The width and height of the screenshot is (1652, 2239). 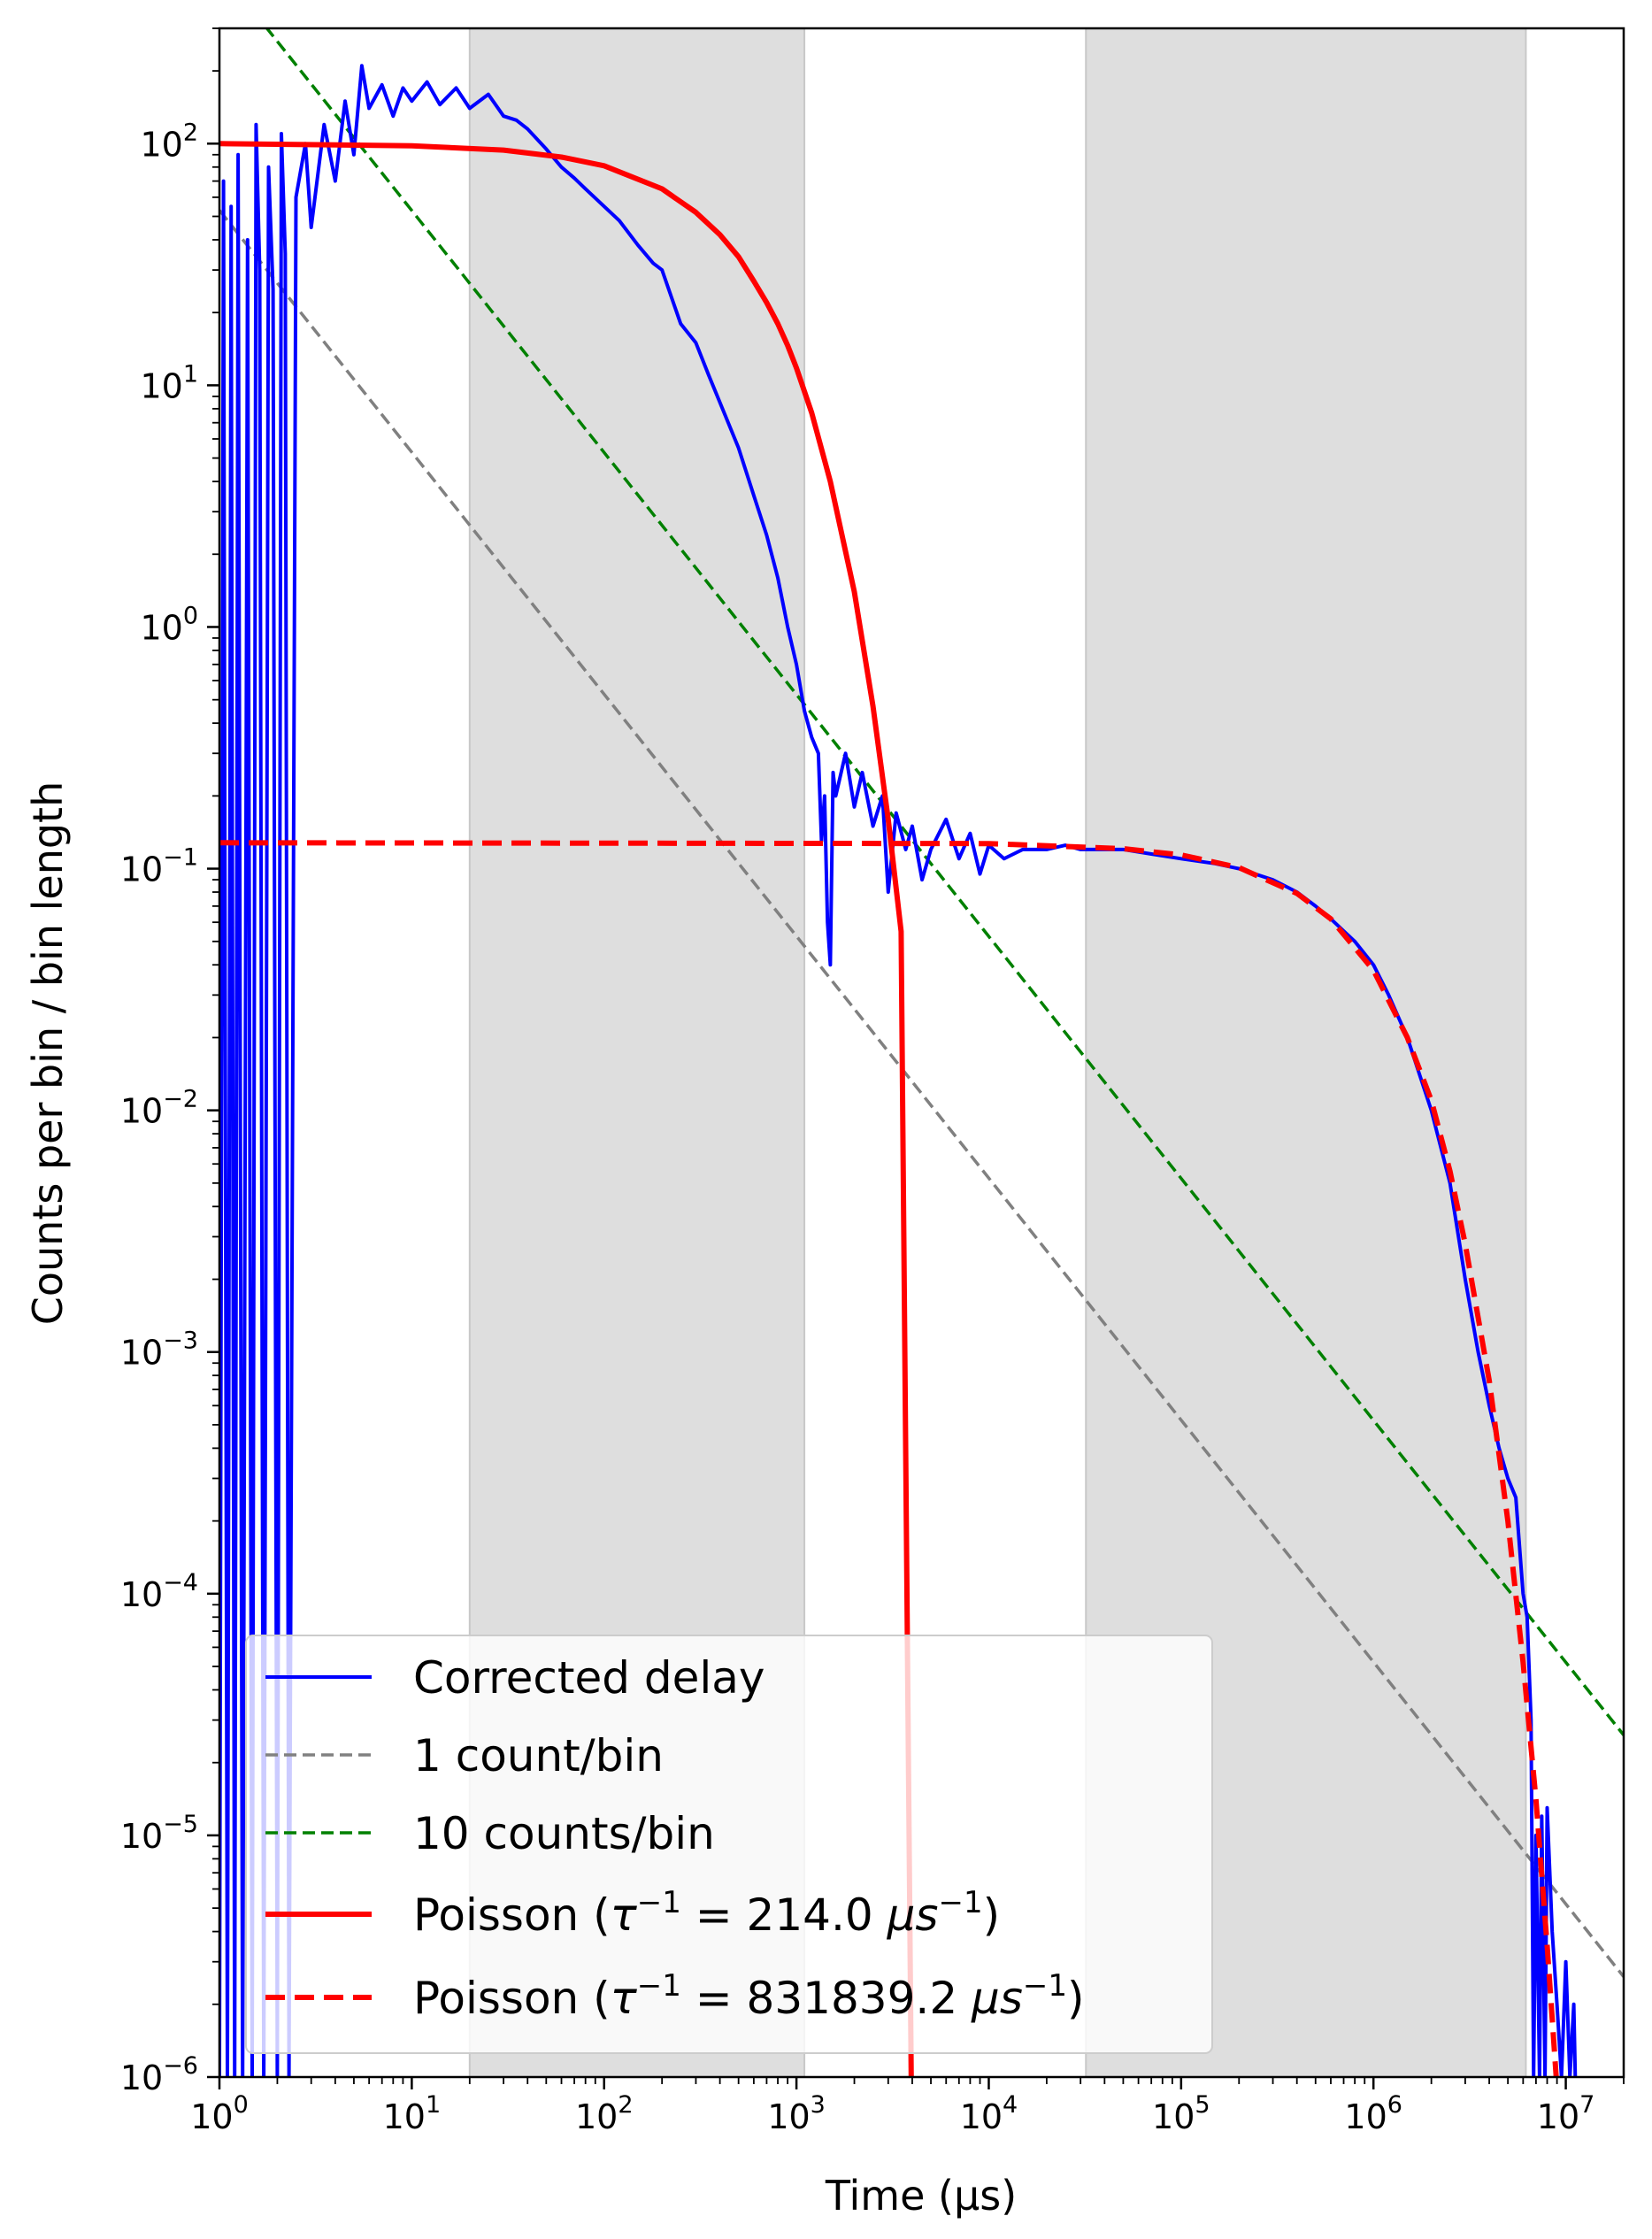 I want to click on y-tick-label: 10⁻⁶, so click(x=159, y=2074).